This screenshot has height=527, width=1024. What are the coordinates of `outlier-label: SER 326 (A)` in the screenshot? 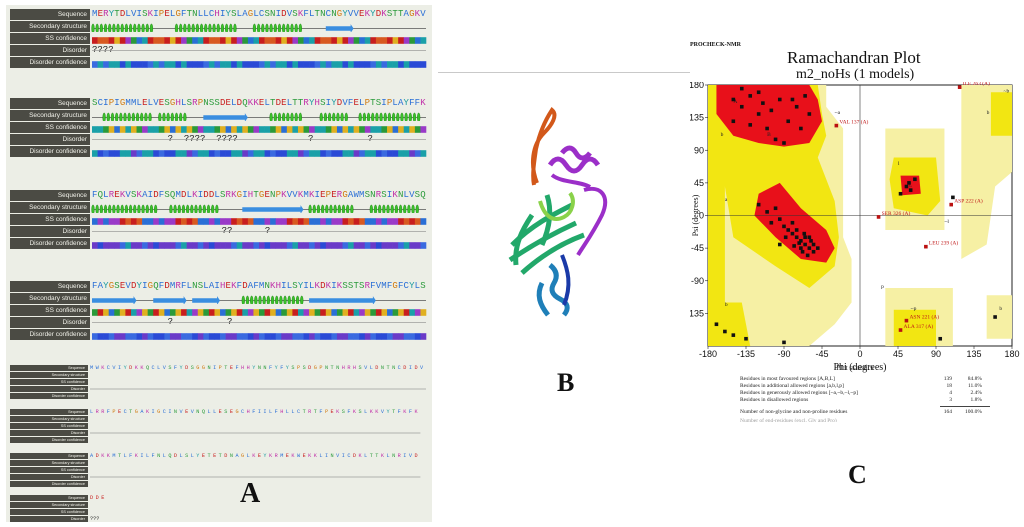 It's located at (896, 213).